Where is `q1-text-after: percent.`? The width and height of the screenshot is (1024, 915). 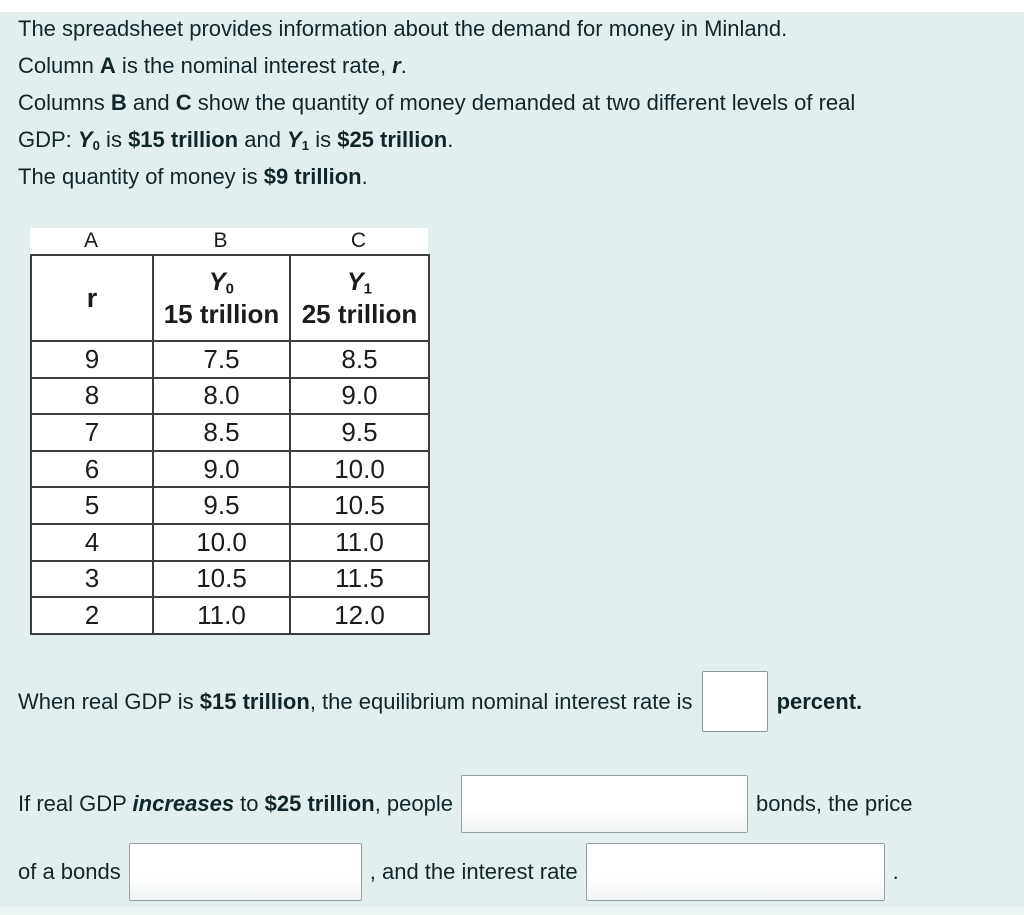
q1-text-after: percent. is located at coordinates (820, 702).